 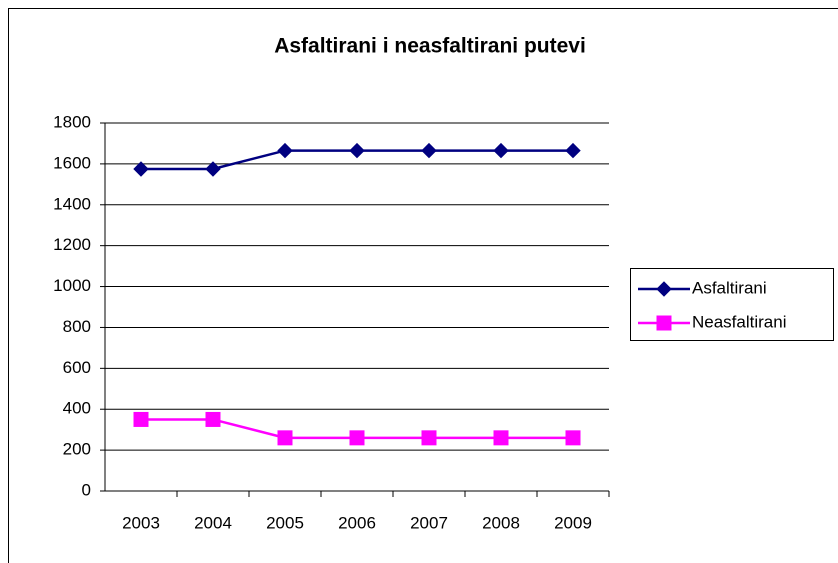 I want to click on y-tick-label: 400, so click(x=77, y=408).